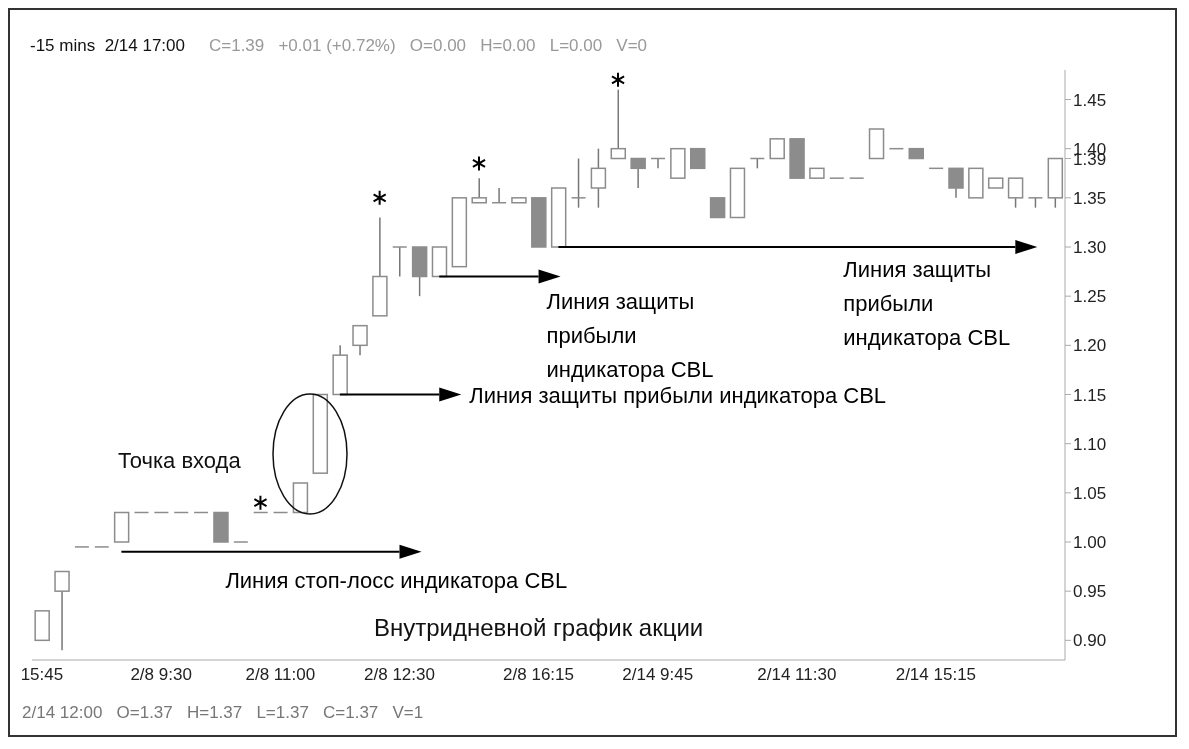 The height and width of the screenshot is (749, 1189). Describe the element at coordinates (280, 675) in the screenshot. I see `x-tick-label: 2/8 11:00` at that location.